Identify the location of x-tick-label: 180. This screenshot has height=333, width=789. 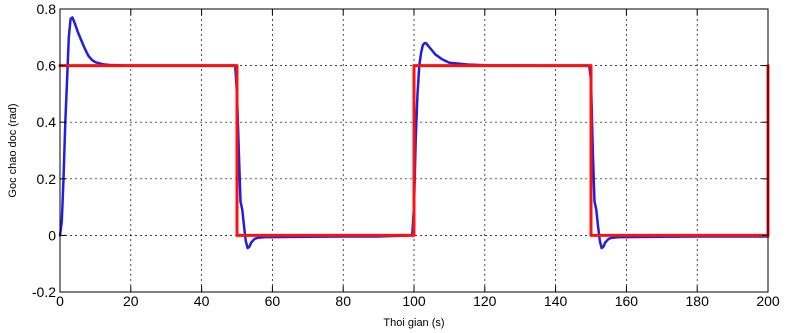
(698, 301).